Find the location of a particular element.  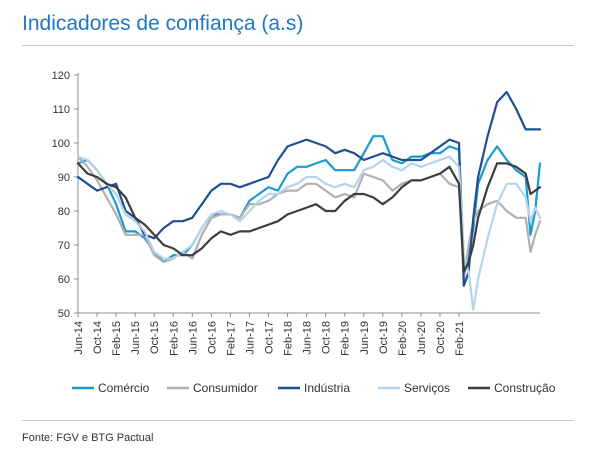

y-tick-label: 70 is located at coordinates (64, 246).